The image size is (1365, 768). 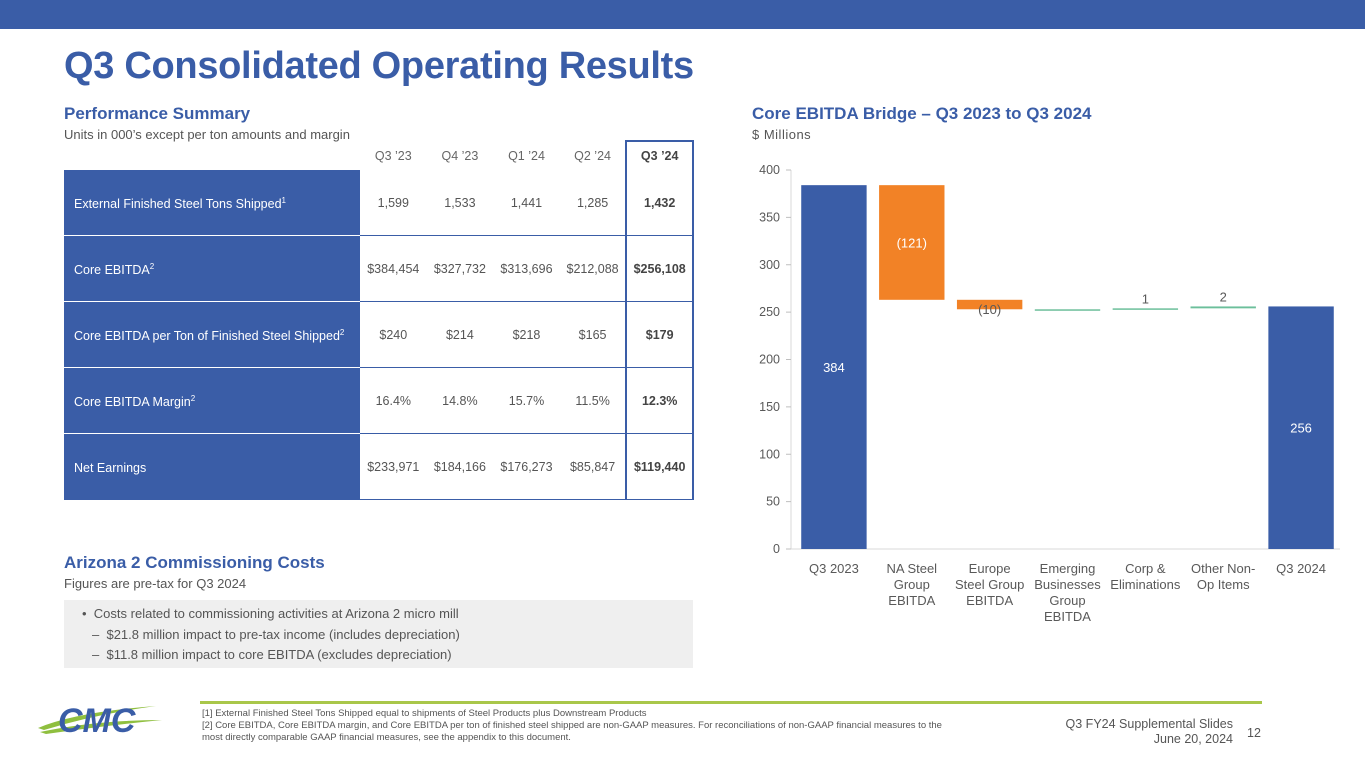 I want to click on table-cell-current: $256,108, so click(x=659, y=268).